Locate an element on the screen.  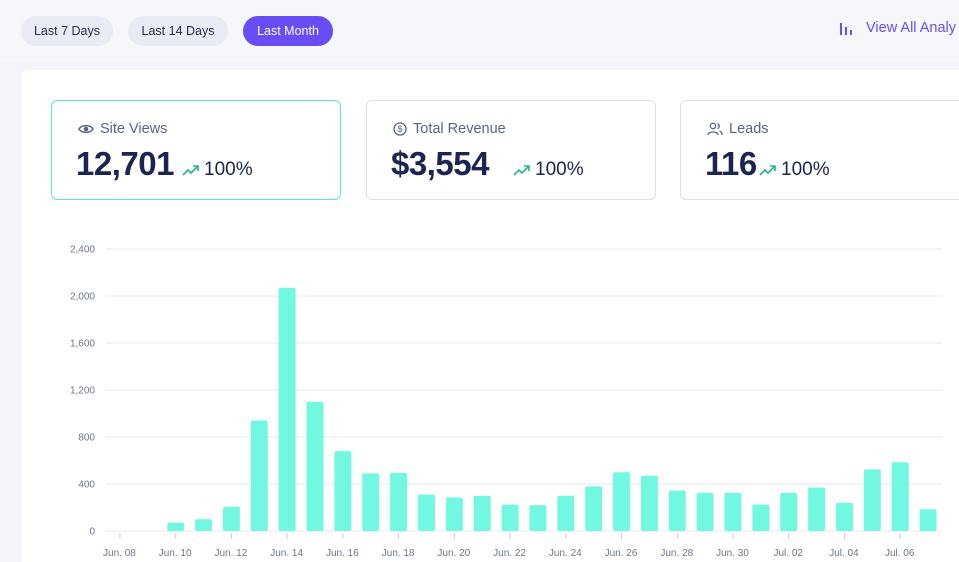
site-views-change-value: 100% is located at coordinates (228, 169).